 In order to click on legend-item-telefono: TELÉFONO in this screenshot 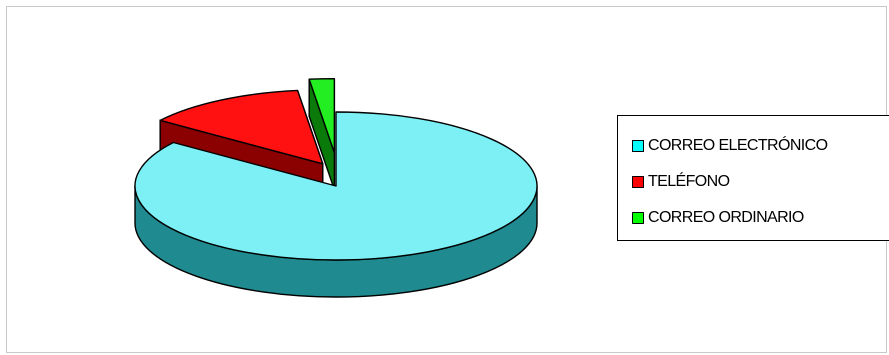, I will do `click(681, 182)`.